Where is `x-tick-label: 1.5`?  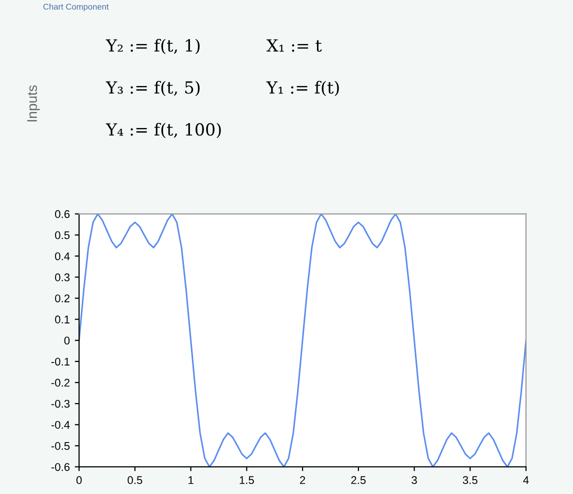 x-tick-label: 1.5 is located at coordinates (247, 480).